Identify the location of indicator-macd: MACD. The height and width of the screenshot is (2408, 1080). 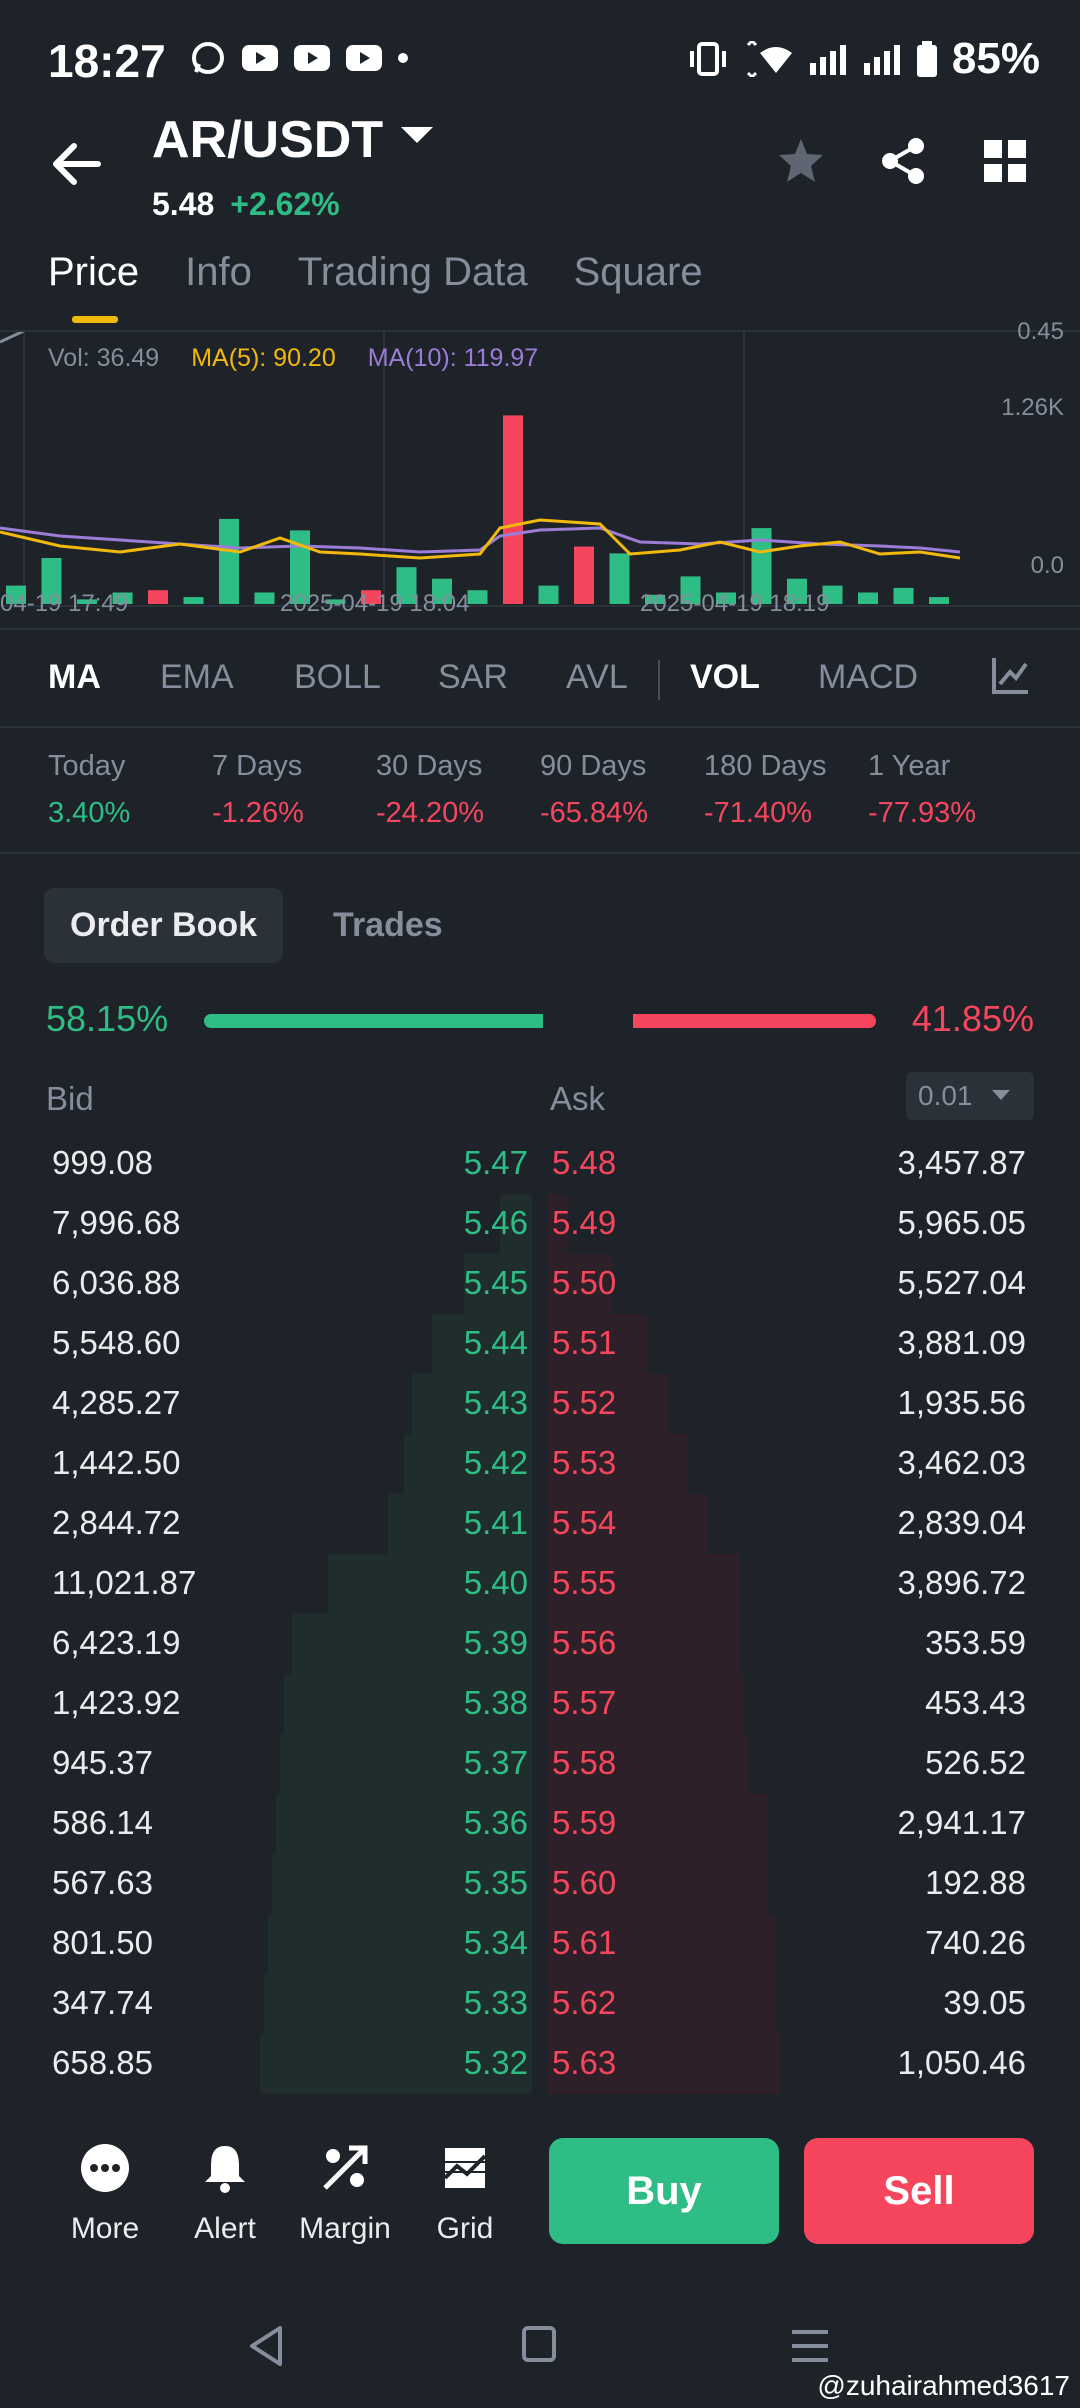
(868, 677).